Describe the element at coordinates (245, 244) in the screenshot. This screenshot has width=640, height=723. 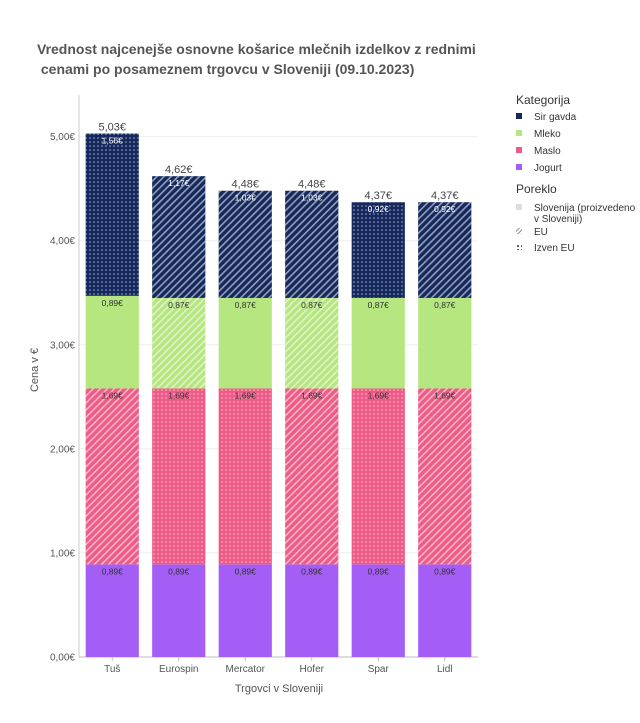
I see `bar-mercator-sir-gavda-pattern` at that location.